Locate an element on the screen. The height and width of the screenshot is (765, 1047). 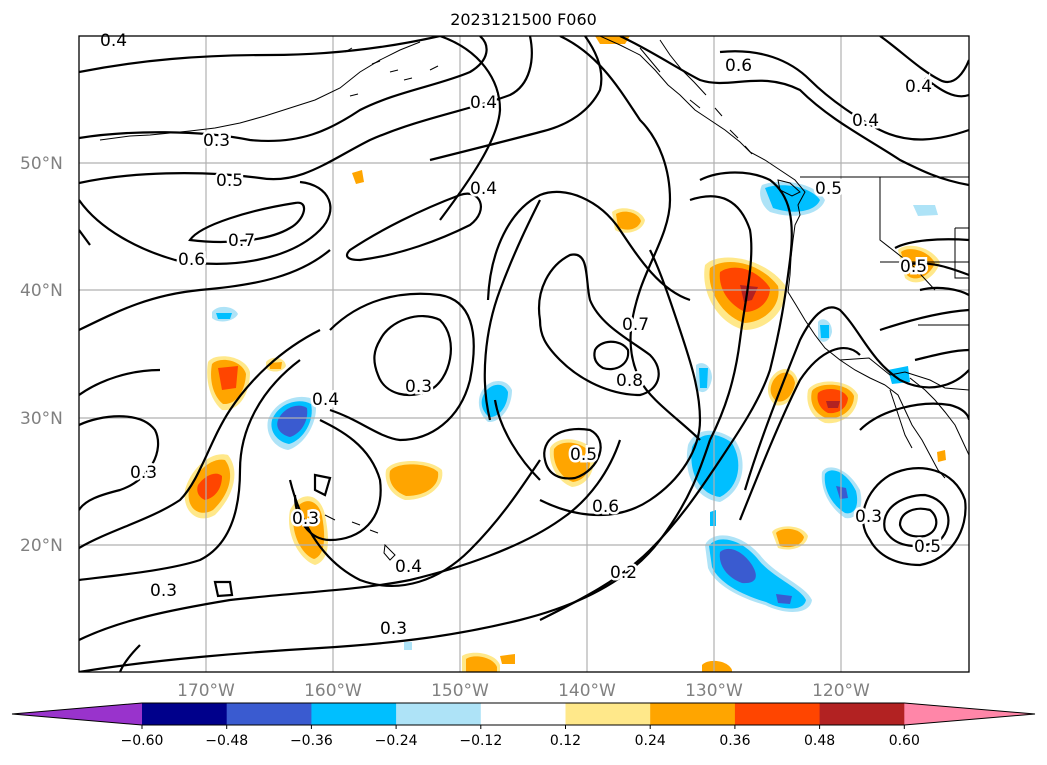
lat-label: 40°N is located at coordinates (41, 291).